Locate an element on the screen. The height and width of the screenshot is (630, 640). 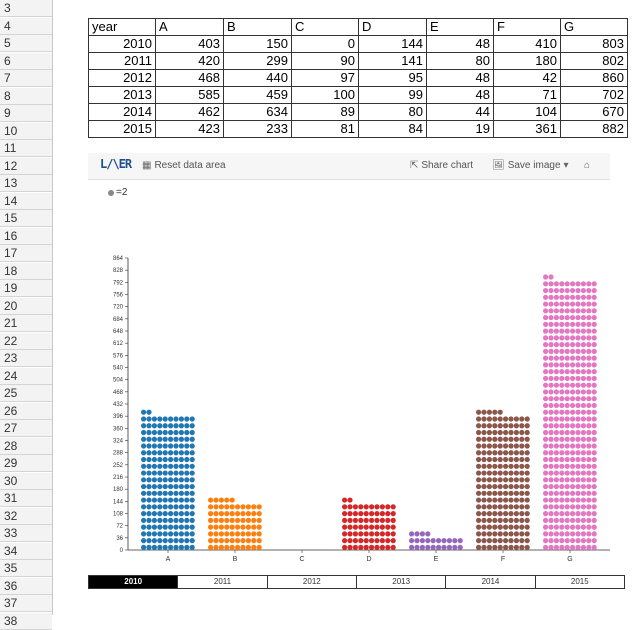
table-header-cell: D is located at coordinates (392, 27).